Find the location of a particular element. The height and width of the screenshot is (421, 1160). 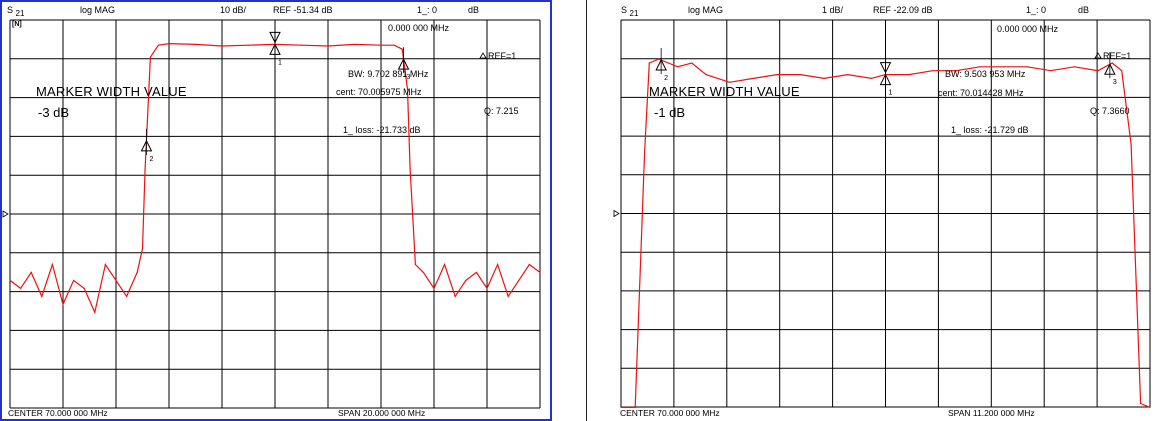

left-marker-3: 3 is located at coordinates (404, 64).